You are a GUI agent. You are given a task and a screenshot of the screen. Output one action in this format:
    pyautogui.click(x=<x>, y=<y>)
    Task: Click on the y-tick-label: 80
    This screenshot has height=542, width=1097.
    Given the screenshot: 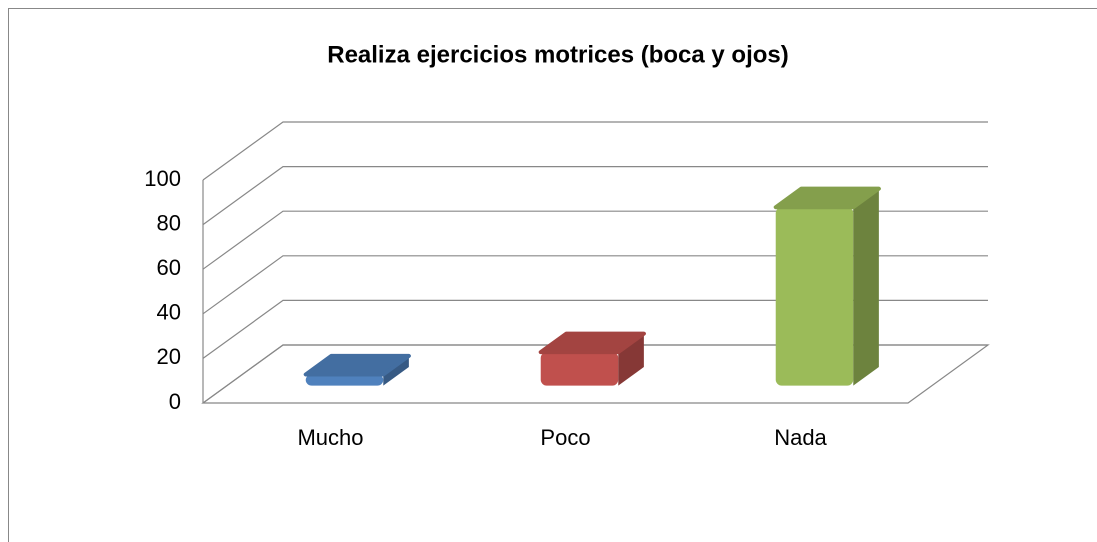 What is the action you would take?
    pyautogui.click(x=169, y=222)
    